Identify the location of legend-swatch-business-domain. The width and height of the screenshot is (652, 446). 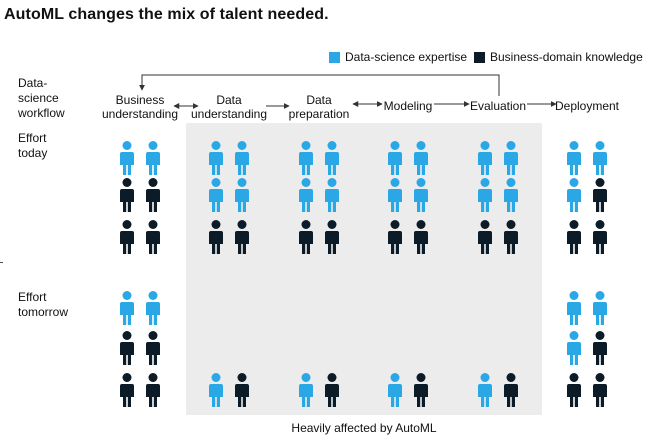
(479, 57).